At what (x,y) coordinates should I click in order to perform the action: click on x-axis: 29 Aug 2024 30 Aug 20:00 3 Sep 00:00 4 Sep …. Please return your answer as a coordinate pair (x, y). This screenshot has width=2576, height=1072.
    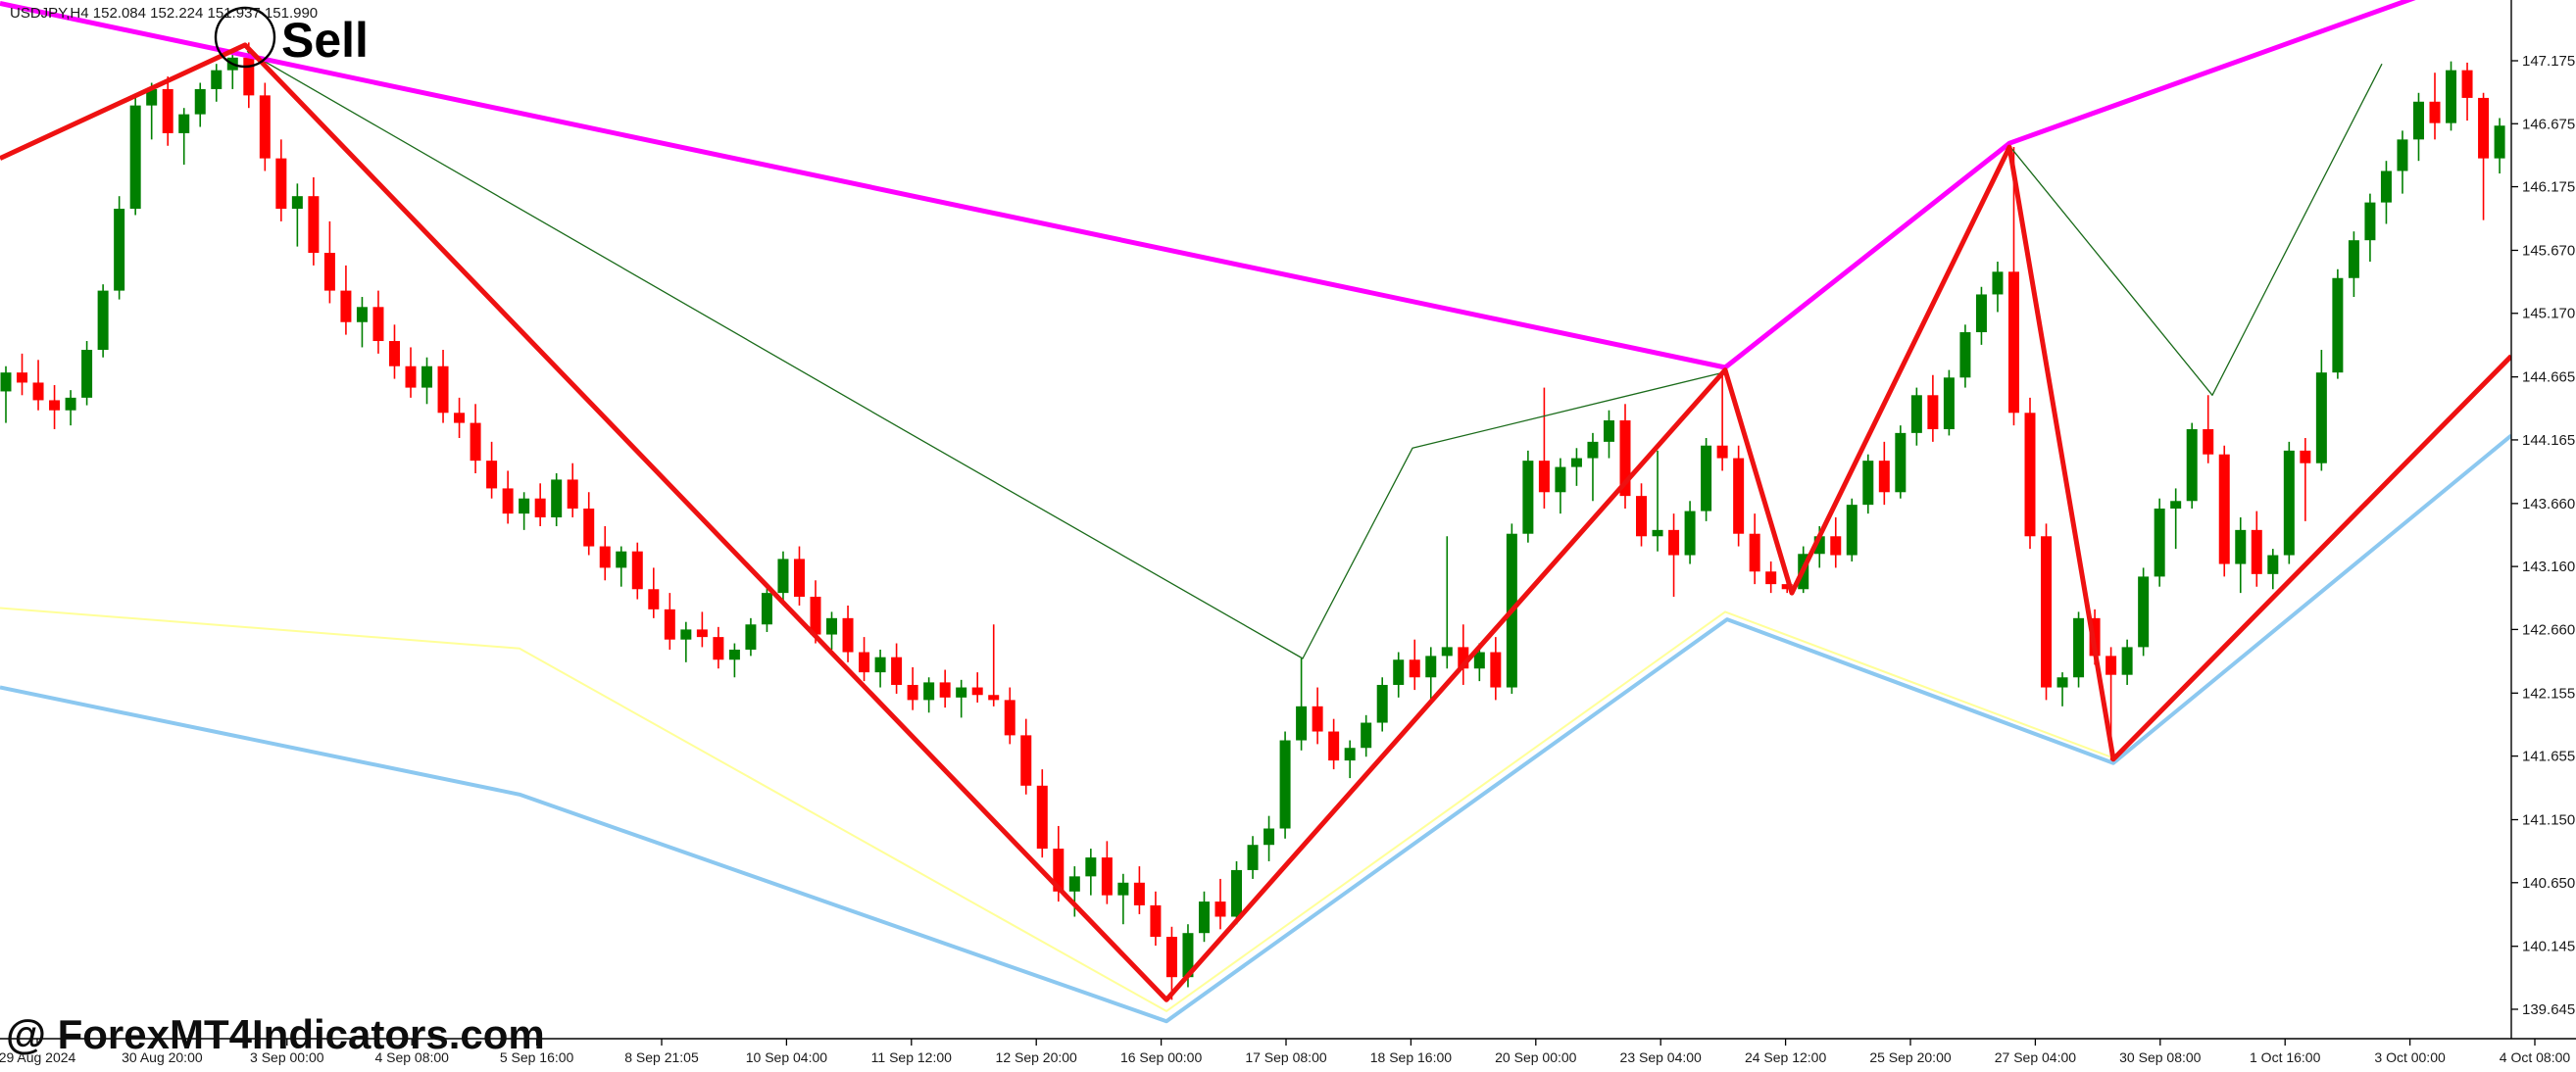
    Looking at the image, I should click on (1285, 1052).